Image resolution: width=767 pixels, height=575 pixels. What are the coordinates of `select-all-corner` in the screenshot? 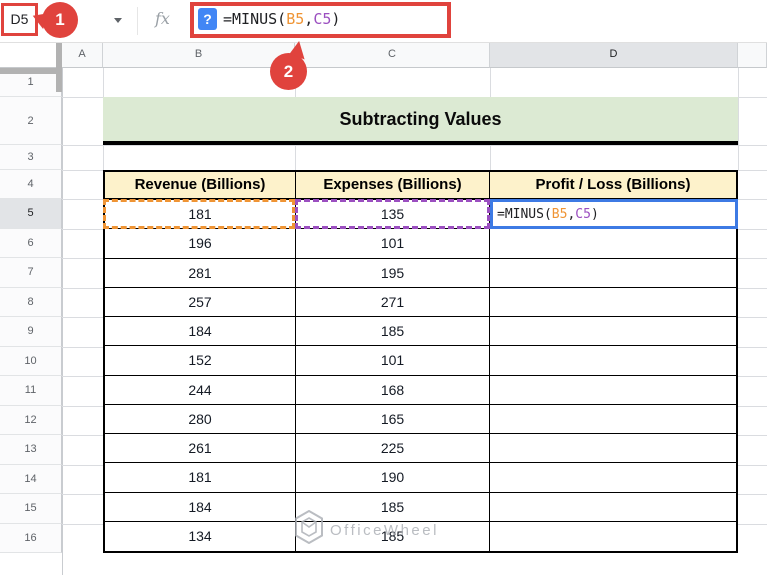 It's located at (31, 55).